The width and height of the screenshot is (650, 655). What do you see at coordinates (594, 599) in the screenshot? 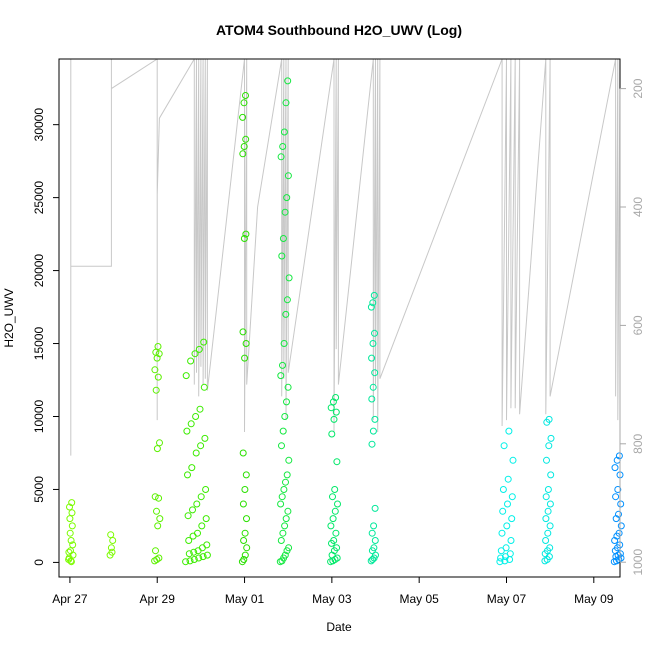
I see `x-tick-label: May 09` at bounding box center [594, 599].